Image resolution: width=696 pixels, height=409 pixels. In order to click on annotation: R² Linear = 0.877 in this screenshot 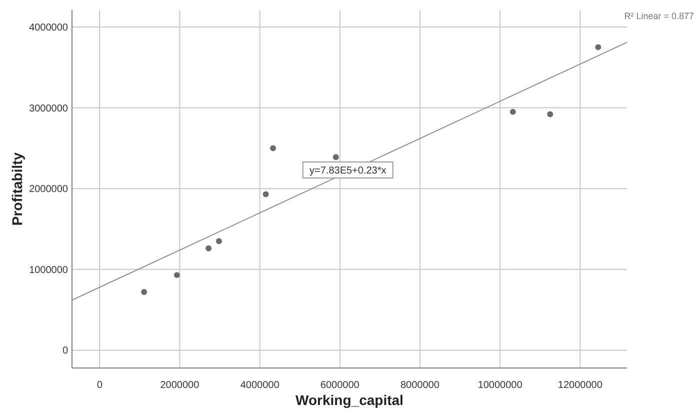, I will do `click(659, 16)`.